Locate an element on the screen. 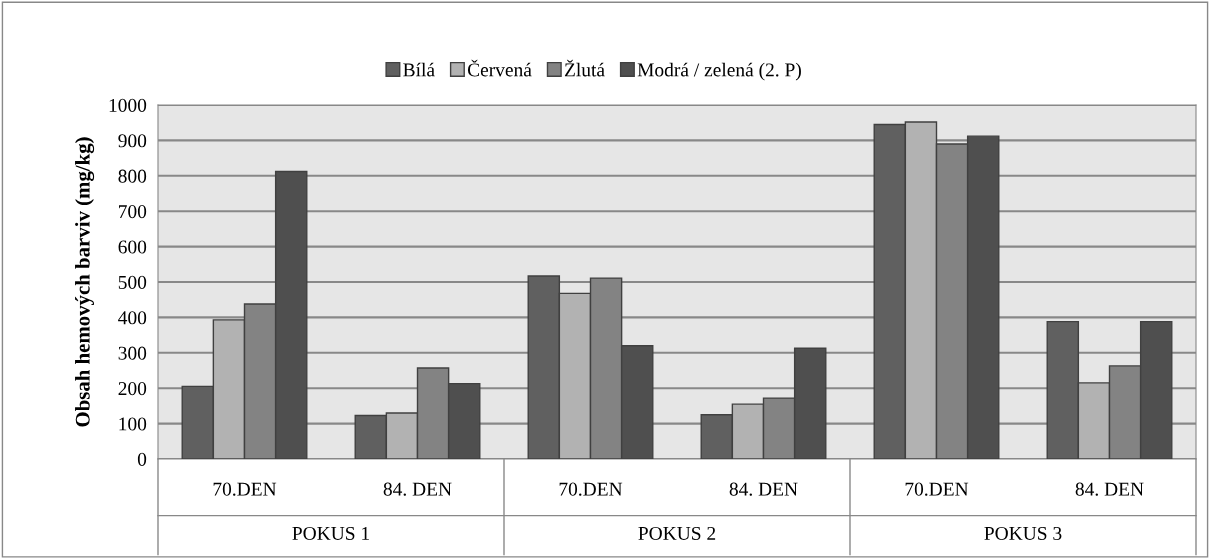  y-tick-label: 900 is located at coordinates (132, 141).